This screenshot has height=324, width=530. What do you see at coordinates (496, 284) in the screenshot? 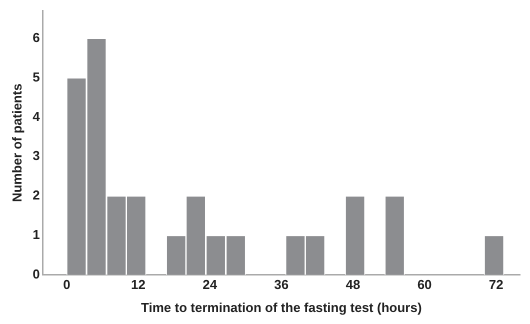
I see `x-tick-label: 72` at bounding box center [496, 284].